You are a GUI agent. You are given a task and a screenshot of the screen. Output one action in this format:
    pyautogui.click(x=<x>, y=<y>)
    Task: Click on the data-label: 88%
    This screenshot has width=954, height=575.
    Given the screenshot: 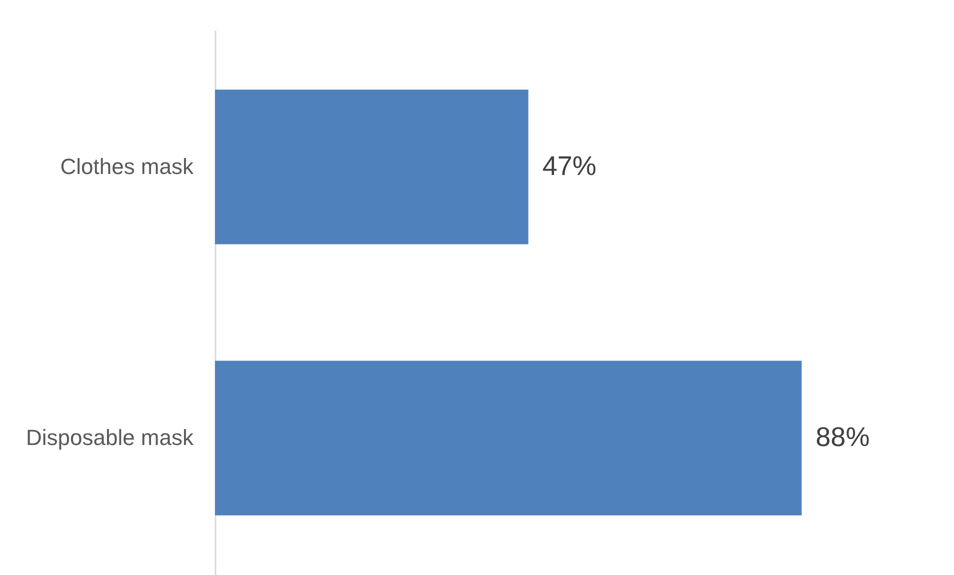 What is the action you would take?
    pyautogui.click(x=843, y=437)
    